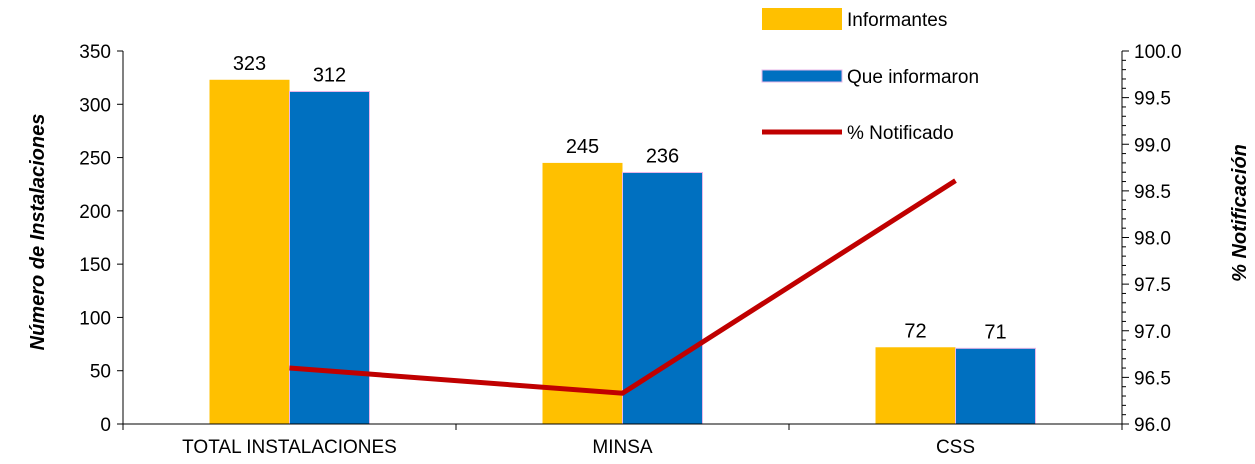 The height and width of the screenshot is (464, 1255). What do you see at coordinates (900, 133) in the screenshot?
I see `legend-label: % Notificado` at bounding box center [900, 133].